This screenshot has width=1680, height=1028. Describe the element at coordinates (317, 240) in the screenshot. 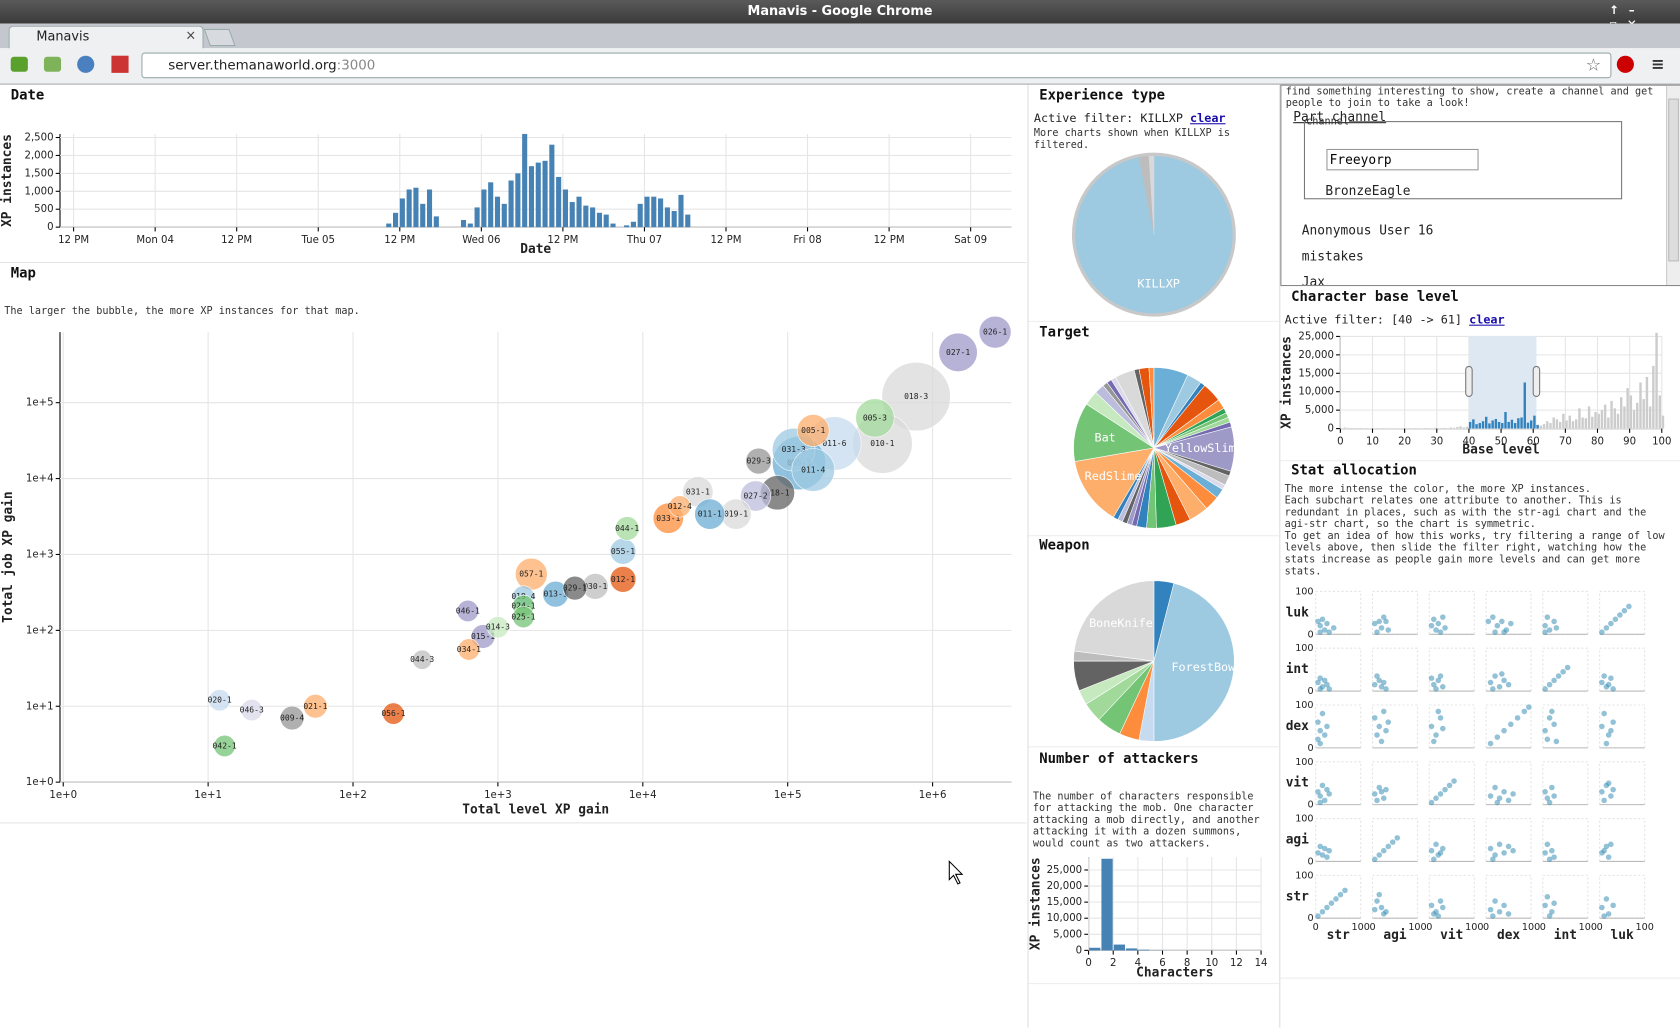

I see `x-tick-label: Tue 05` at that location.